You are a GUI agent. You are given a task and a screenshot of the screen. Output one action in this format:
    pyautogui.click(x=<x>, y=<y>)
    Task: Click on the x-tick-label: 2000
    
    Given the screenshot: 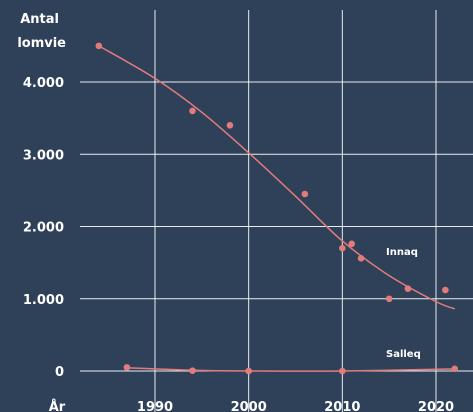 What is the action you would take?
    pyautogui.click(x=249, y=406)
    